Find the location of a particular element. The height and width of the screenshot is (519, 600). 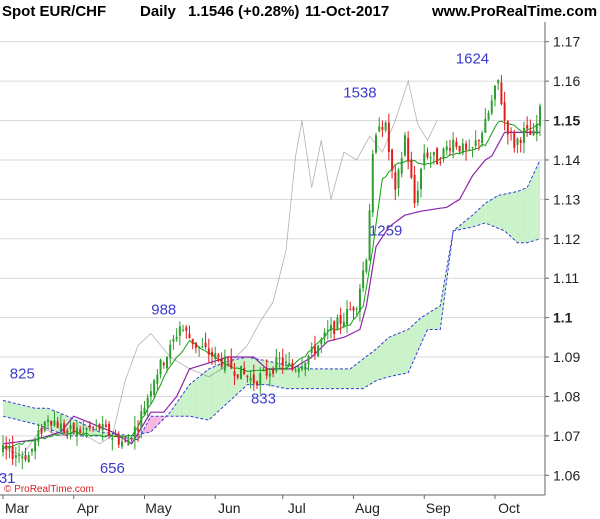

y-tick-label: 1.07 is located at coordinates (566, 436).